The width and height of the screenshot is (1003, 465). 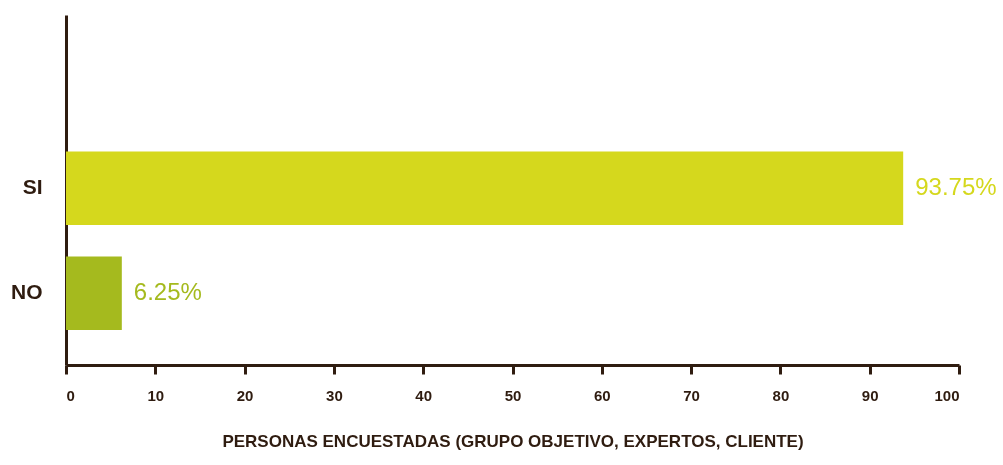 I want to click on x-tick-label: 40, so click(x=424, y=395).